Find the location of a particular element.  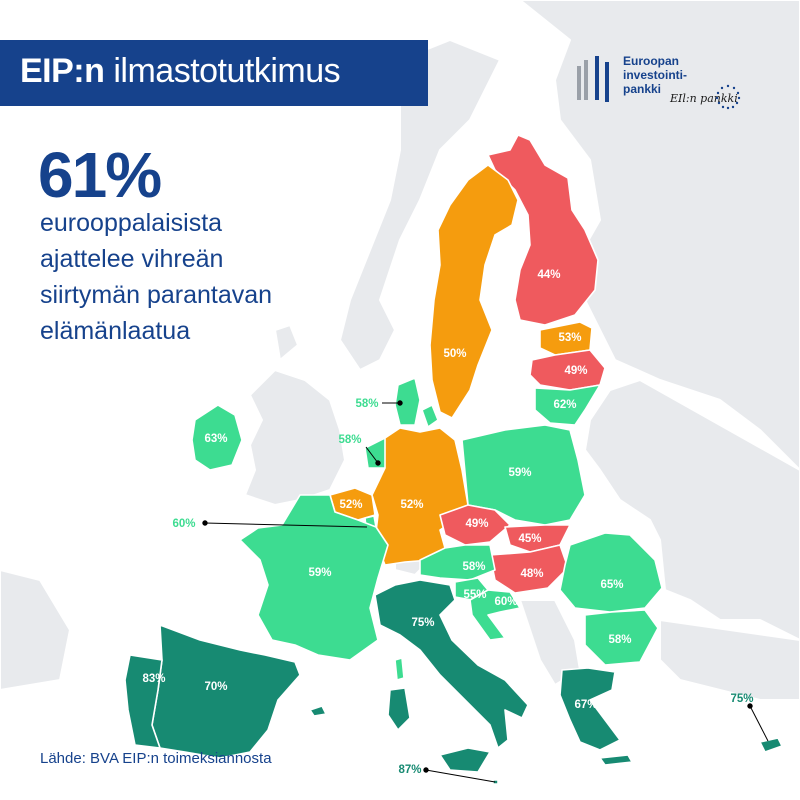

label-latvia: 49% is located at coordinates (575, 371).